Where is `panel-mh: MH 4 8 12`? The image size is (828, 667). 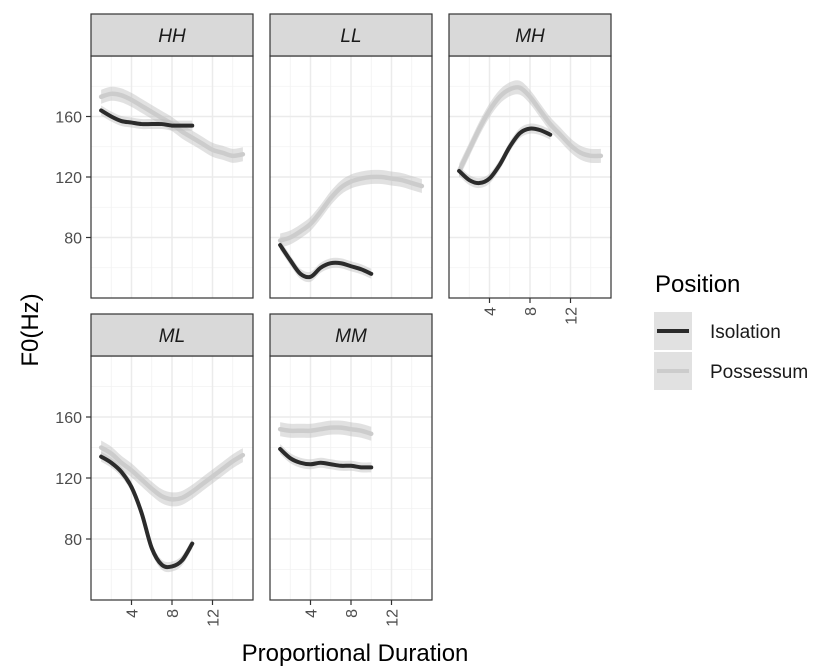
panel-mh: MH 4 8 12 is located at coordinates (530, 169).